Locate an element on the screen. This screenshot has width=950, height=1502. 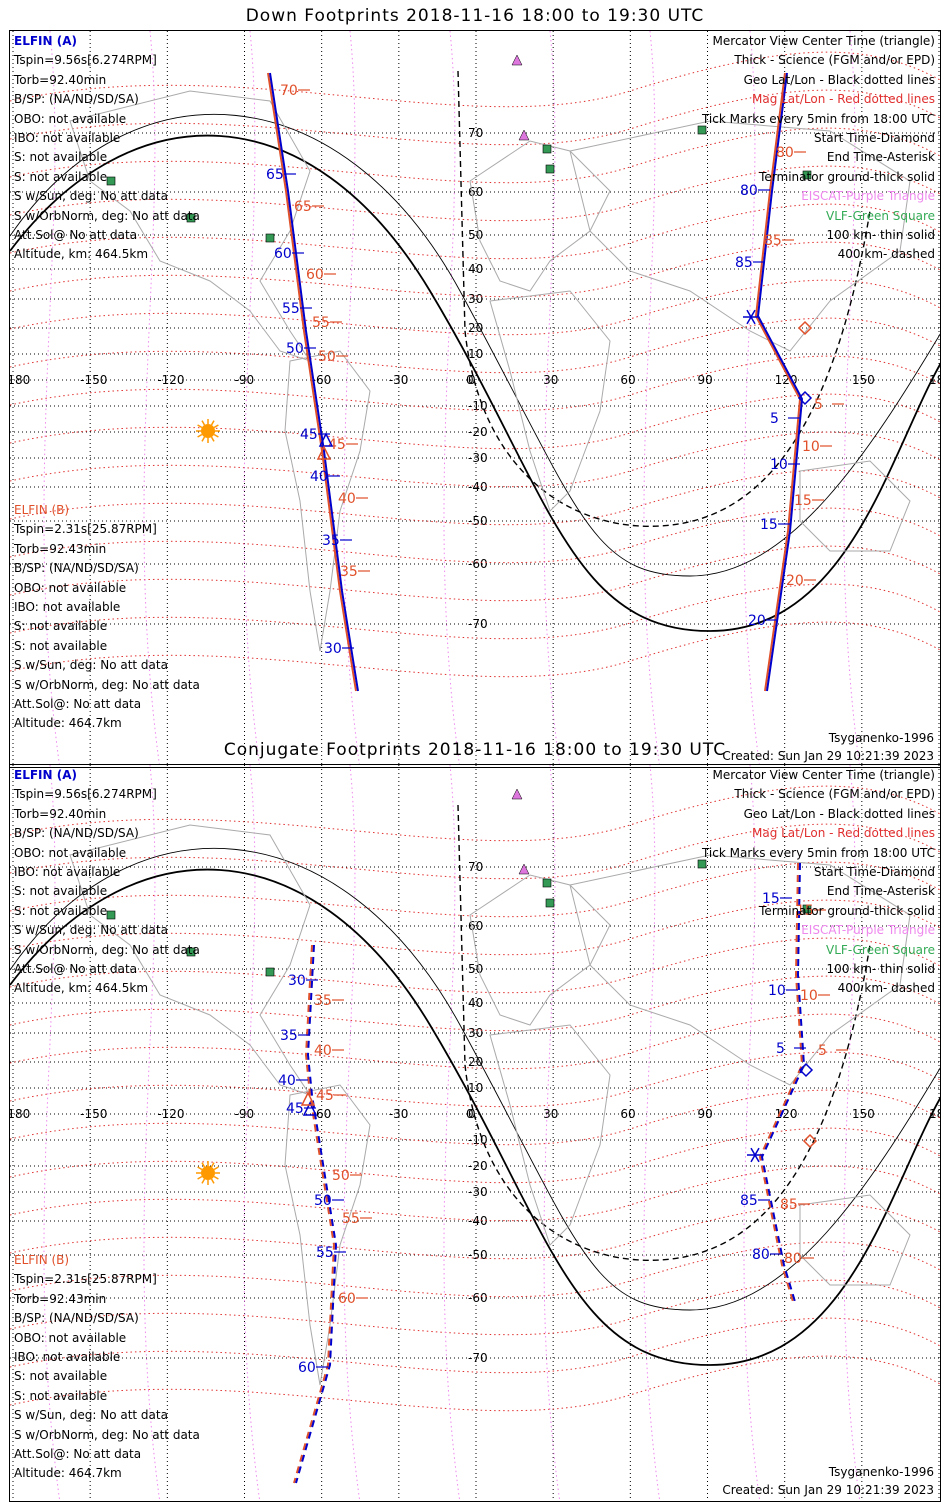
elfin-b-line: Torb=92.43min is located at coordinates (60, 1298).